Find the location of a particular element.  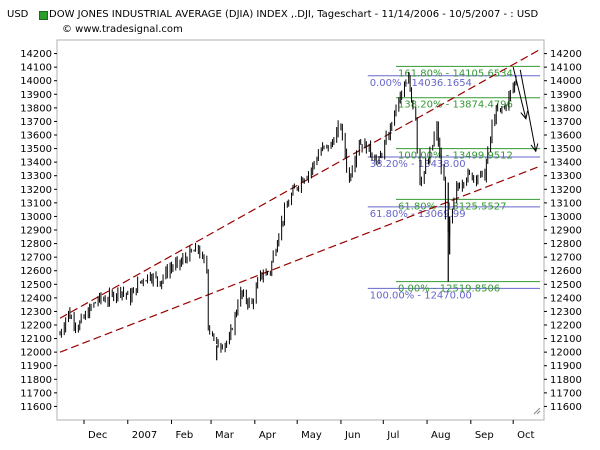

y-tick-label-right: 13200 is located at coordinates (566, 190).